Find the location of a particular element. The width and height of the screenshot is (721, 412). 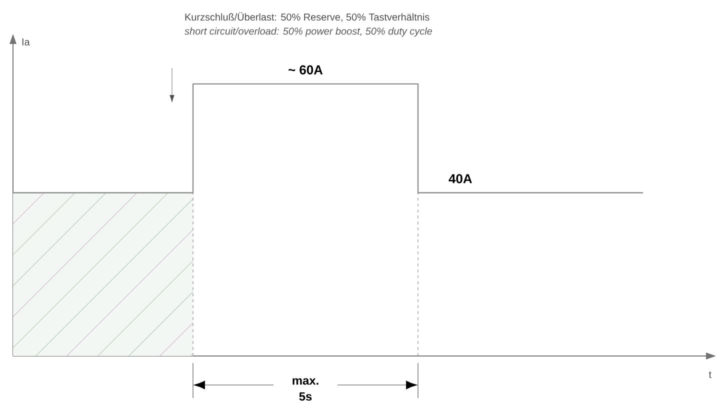

chart-title: Kurzschluß/Überlast: 50% Reserve, 50% Tastverhältnis is located at coordinates (307, 17).